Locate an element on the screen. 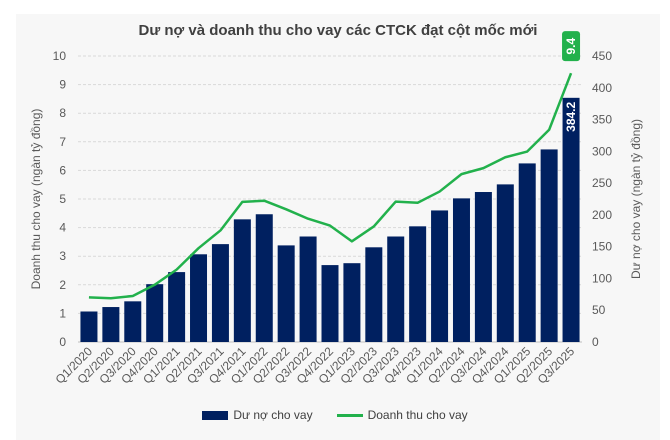  y-right-tick-label: 300 is located at coordinates (602, 151).